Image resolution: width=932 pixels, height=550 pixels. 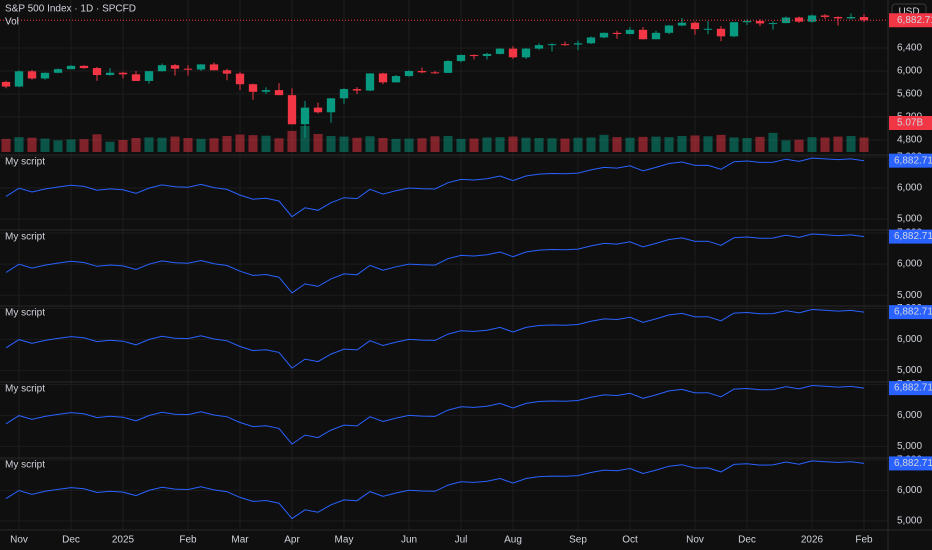 I want to click on volume-label: 5.07B, so click(x=910, y=123).